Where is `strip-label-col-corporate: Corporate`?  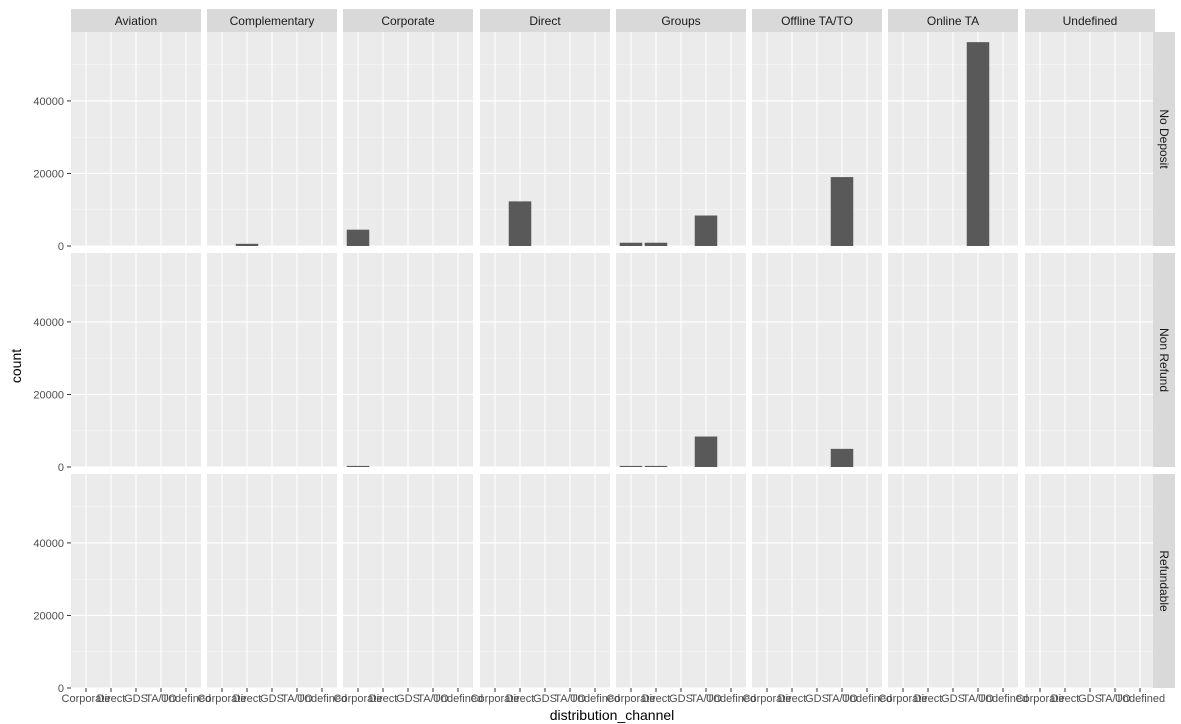 strip-label-col-corporate: Corporate is located at coordinates (408, 21).